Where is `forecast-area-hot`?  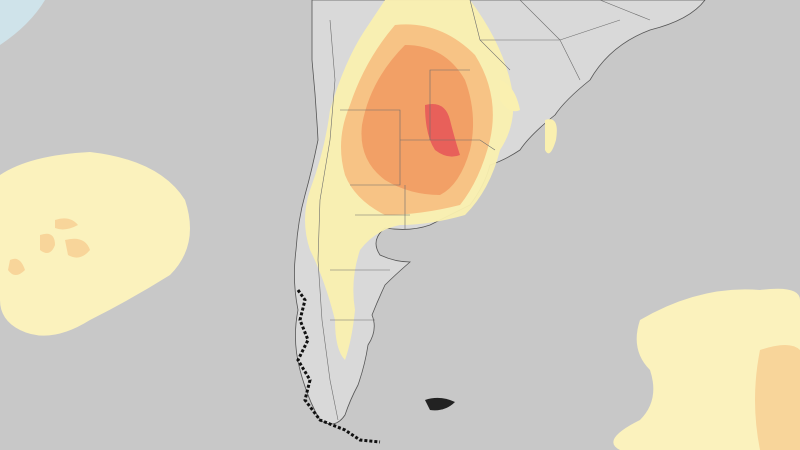
forecast-area-hot is located at coordinates (417, 120).